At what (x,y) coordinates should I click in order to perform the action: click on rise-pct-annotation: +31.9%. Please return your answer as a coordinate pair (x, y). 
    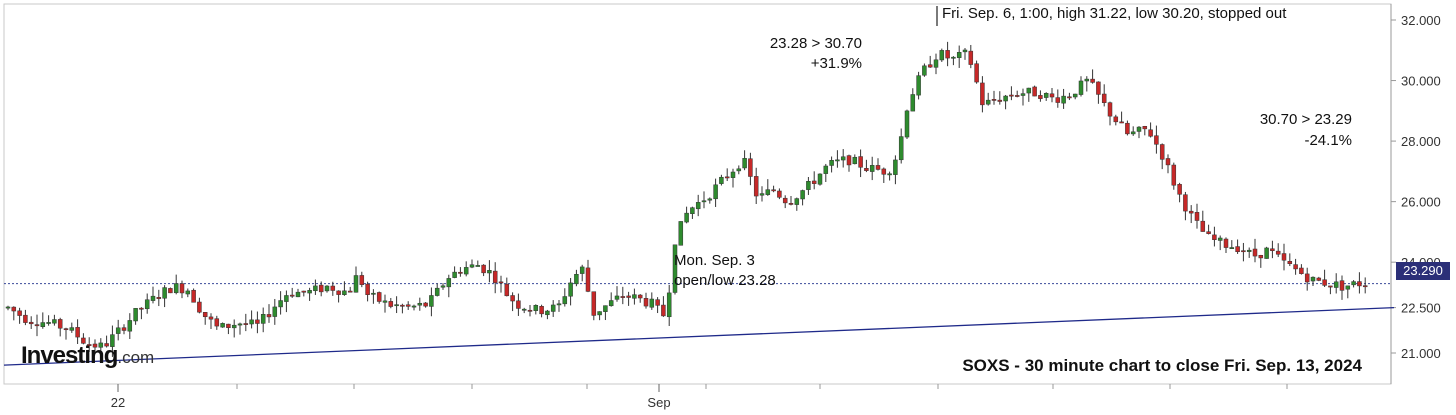
    Looking at the image, I should click on (836, 63).